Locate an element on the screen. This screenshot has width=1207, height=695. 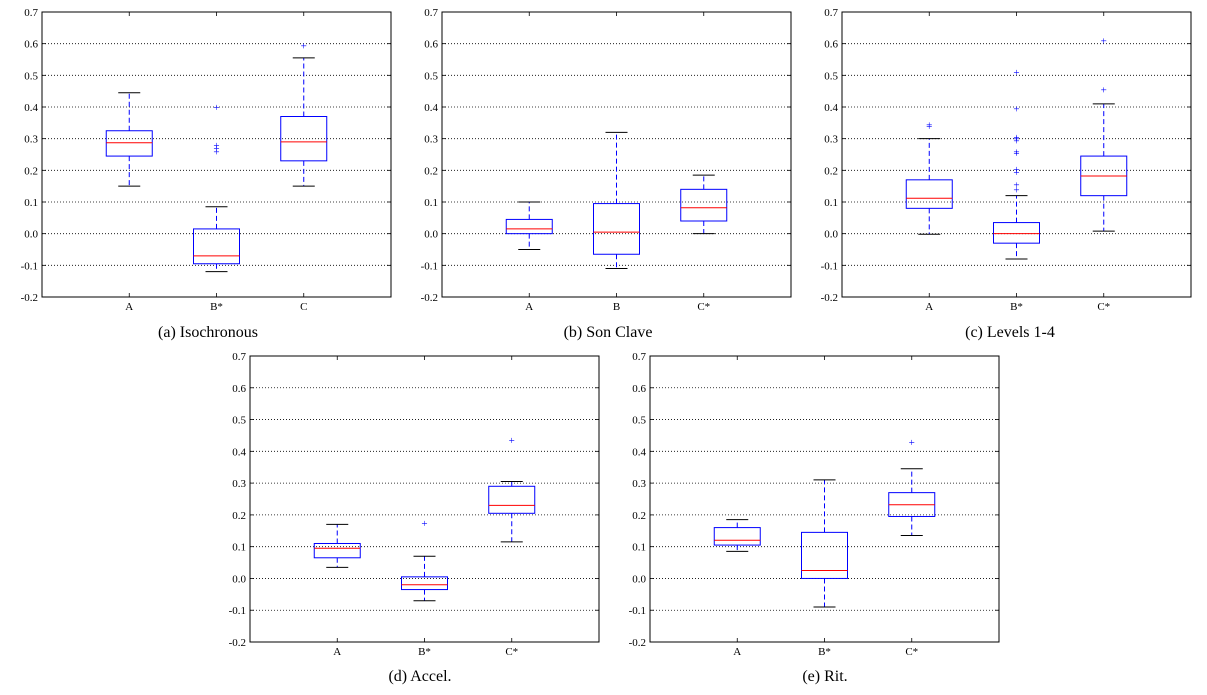
y-tick-label: -0.2 is located at coordinates (237, 643).